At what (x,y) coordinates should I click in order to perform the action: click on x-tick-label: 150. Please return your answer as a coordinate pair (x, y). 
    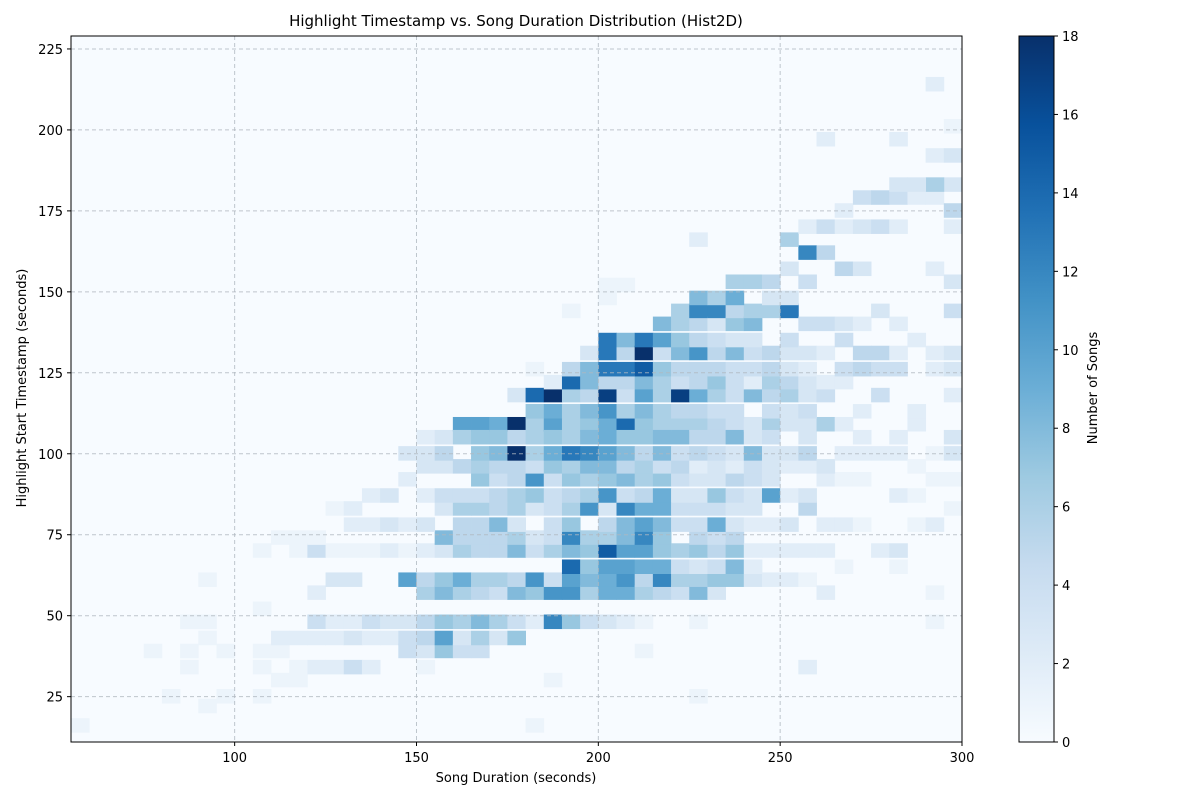
    Looking at the image, I should click on (416, 758).